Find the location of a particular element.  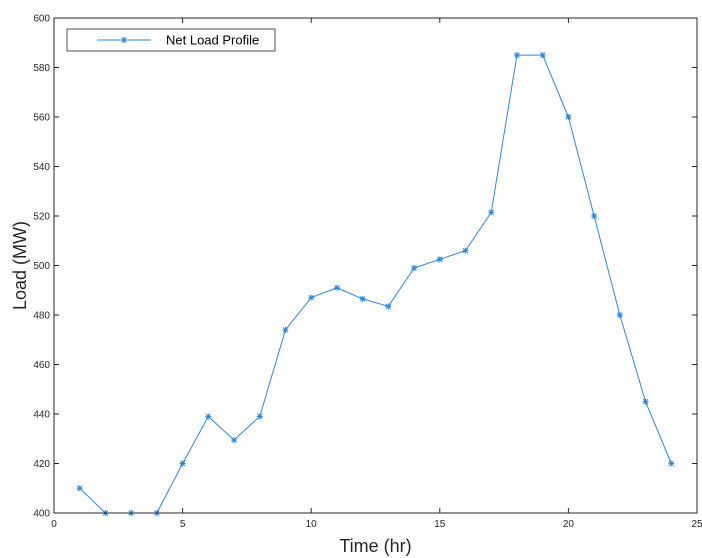

legend-box is located at coordinates (171, 40).